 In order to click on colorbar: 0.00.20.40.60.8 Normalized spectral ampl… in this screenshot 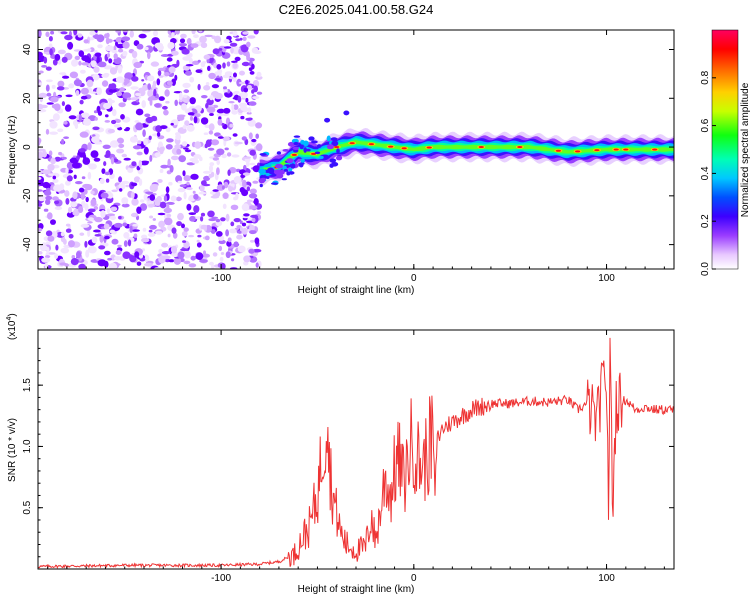, I will do `click(725, 153)`.